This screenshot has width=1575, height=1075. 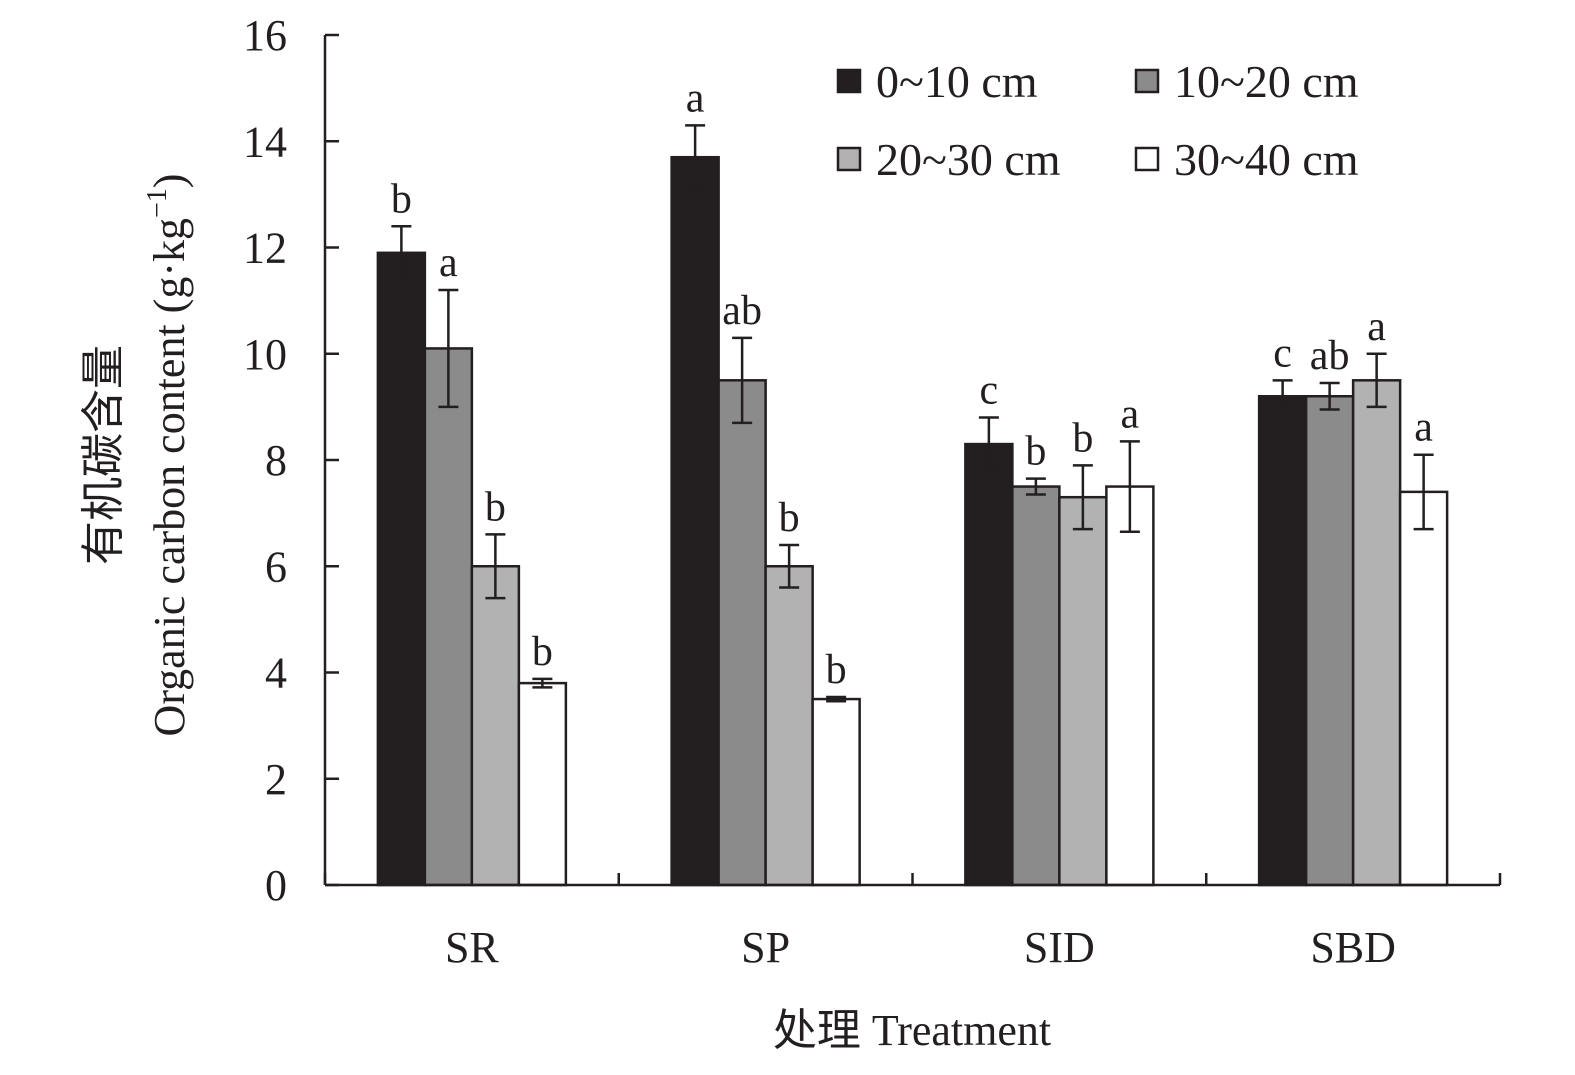 What do you see at coordinates (1282, 353) in the screenshot?
I see `significance-letter-sbd-series-1: c` at bounding box center [1282, 353].